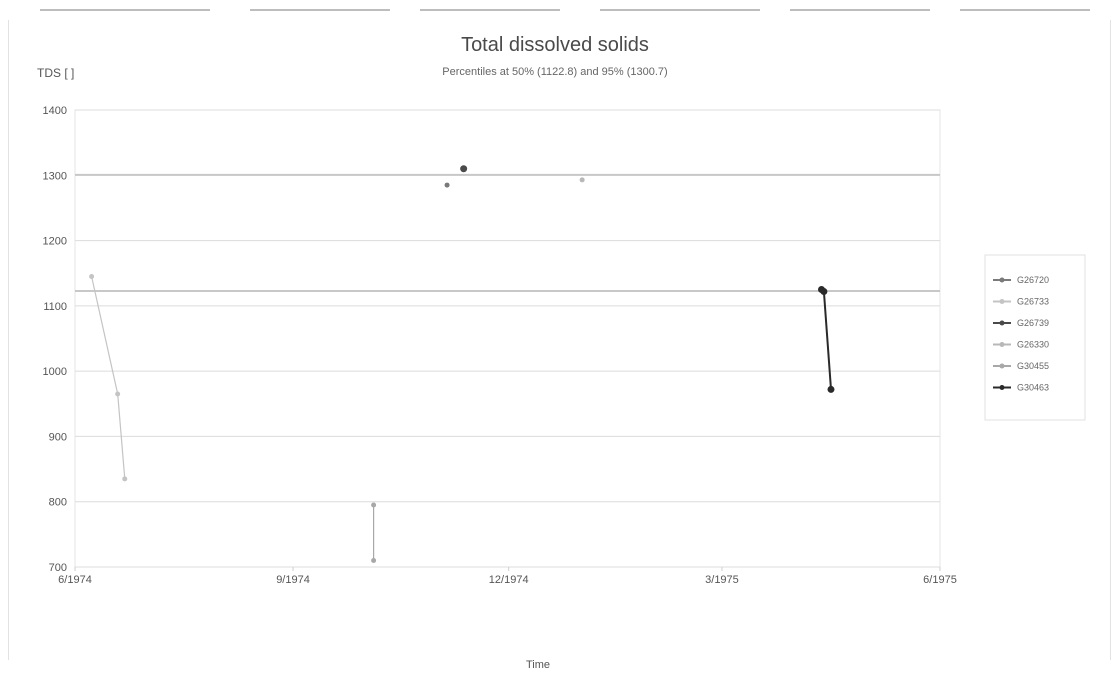  I want to click on y-tick-label: 800, so click(58, 503).